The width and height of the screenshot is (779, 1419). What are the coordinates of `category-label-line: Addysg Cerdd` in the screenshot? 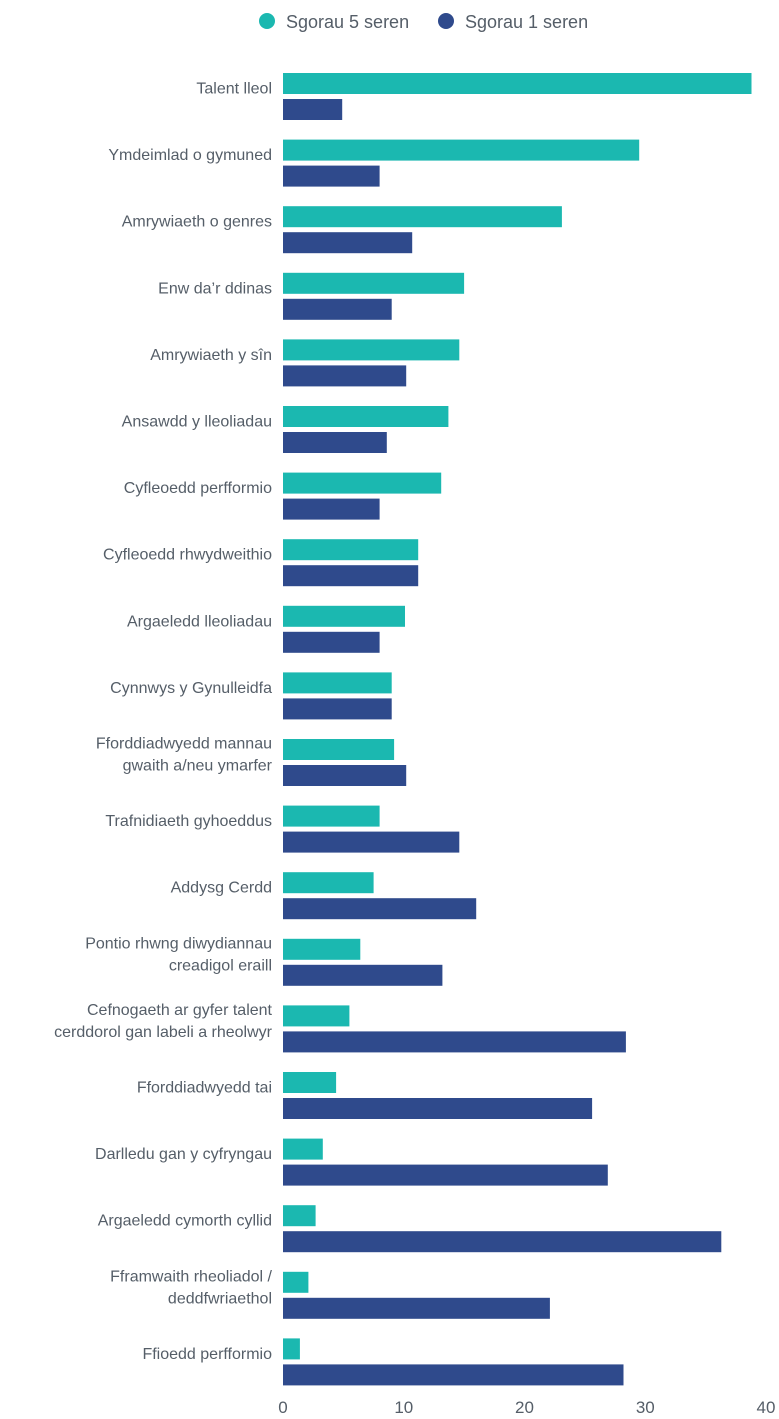 It's located at (221, 888).